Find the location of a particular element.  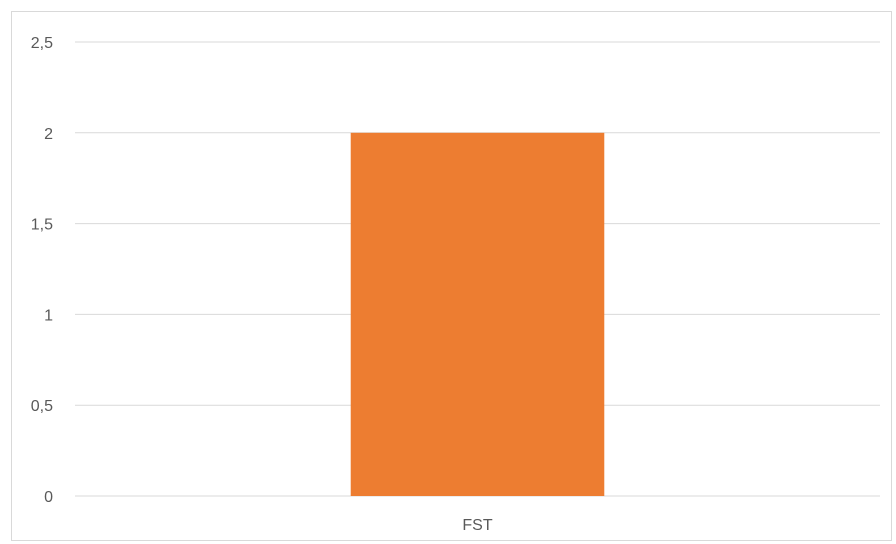

y-tick-label: 0 is located at coordinates (48, 497).